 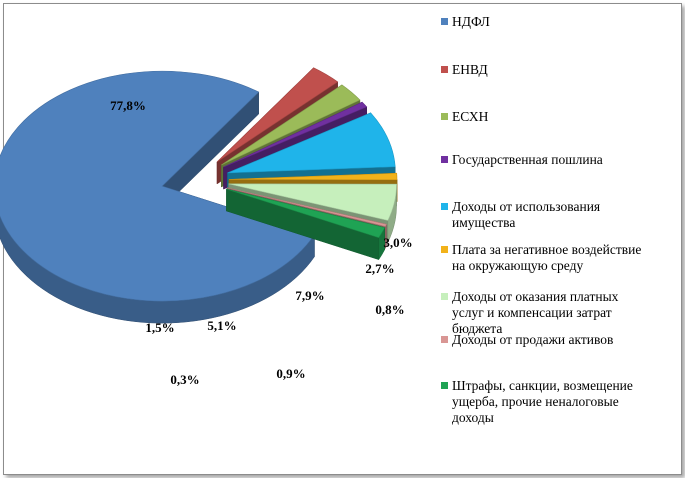 What do you see at coordinates (527, 159) in the screenshot?
I see `legend-label: Государственная пошлина` at bounding box center [527, 159].